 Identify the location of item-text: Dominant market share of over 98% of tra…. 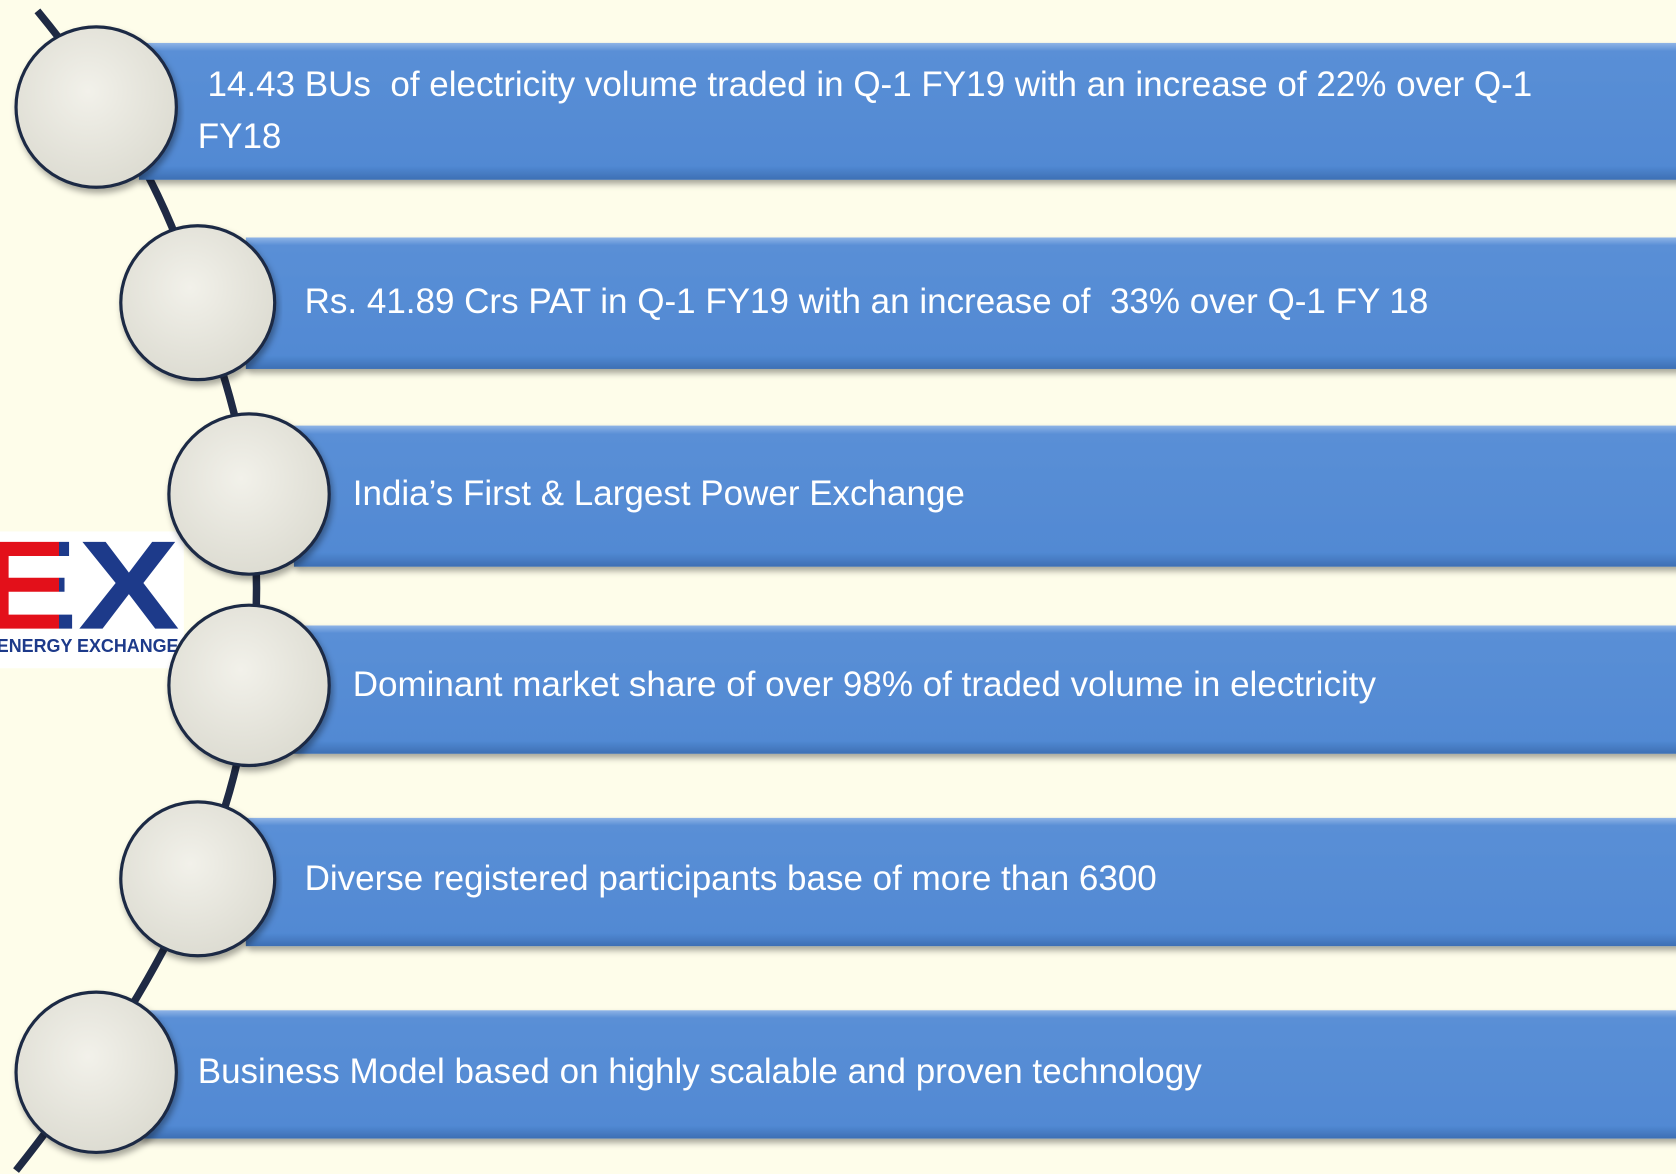
(864, 685).